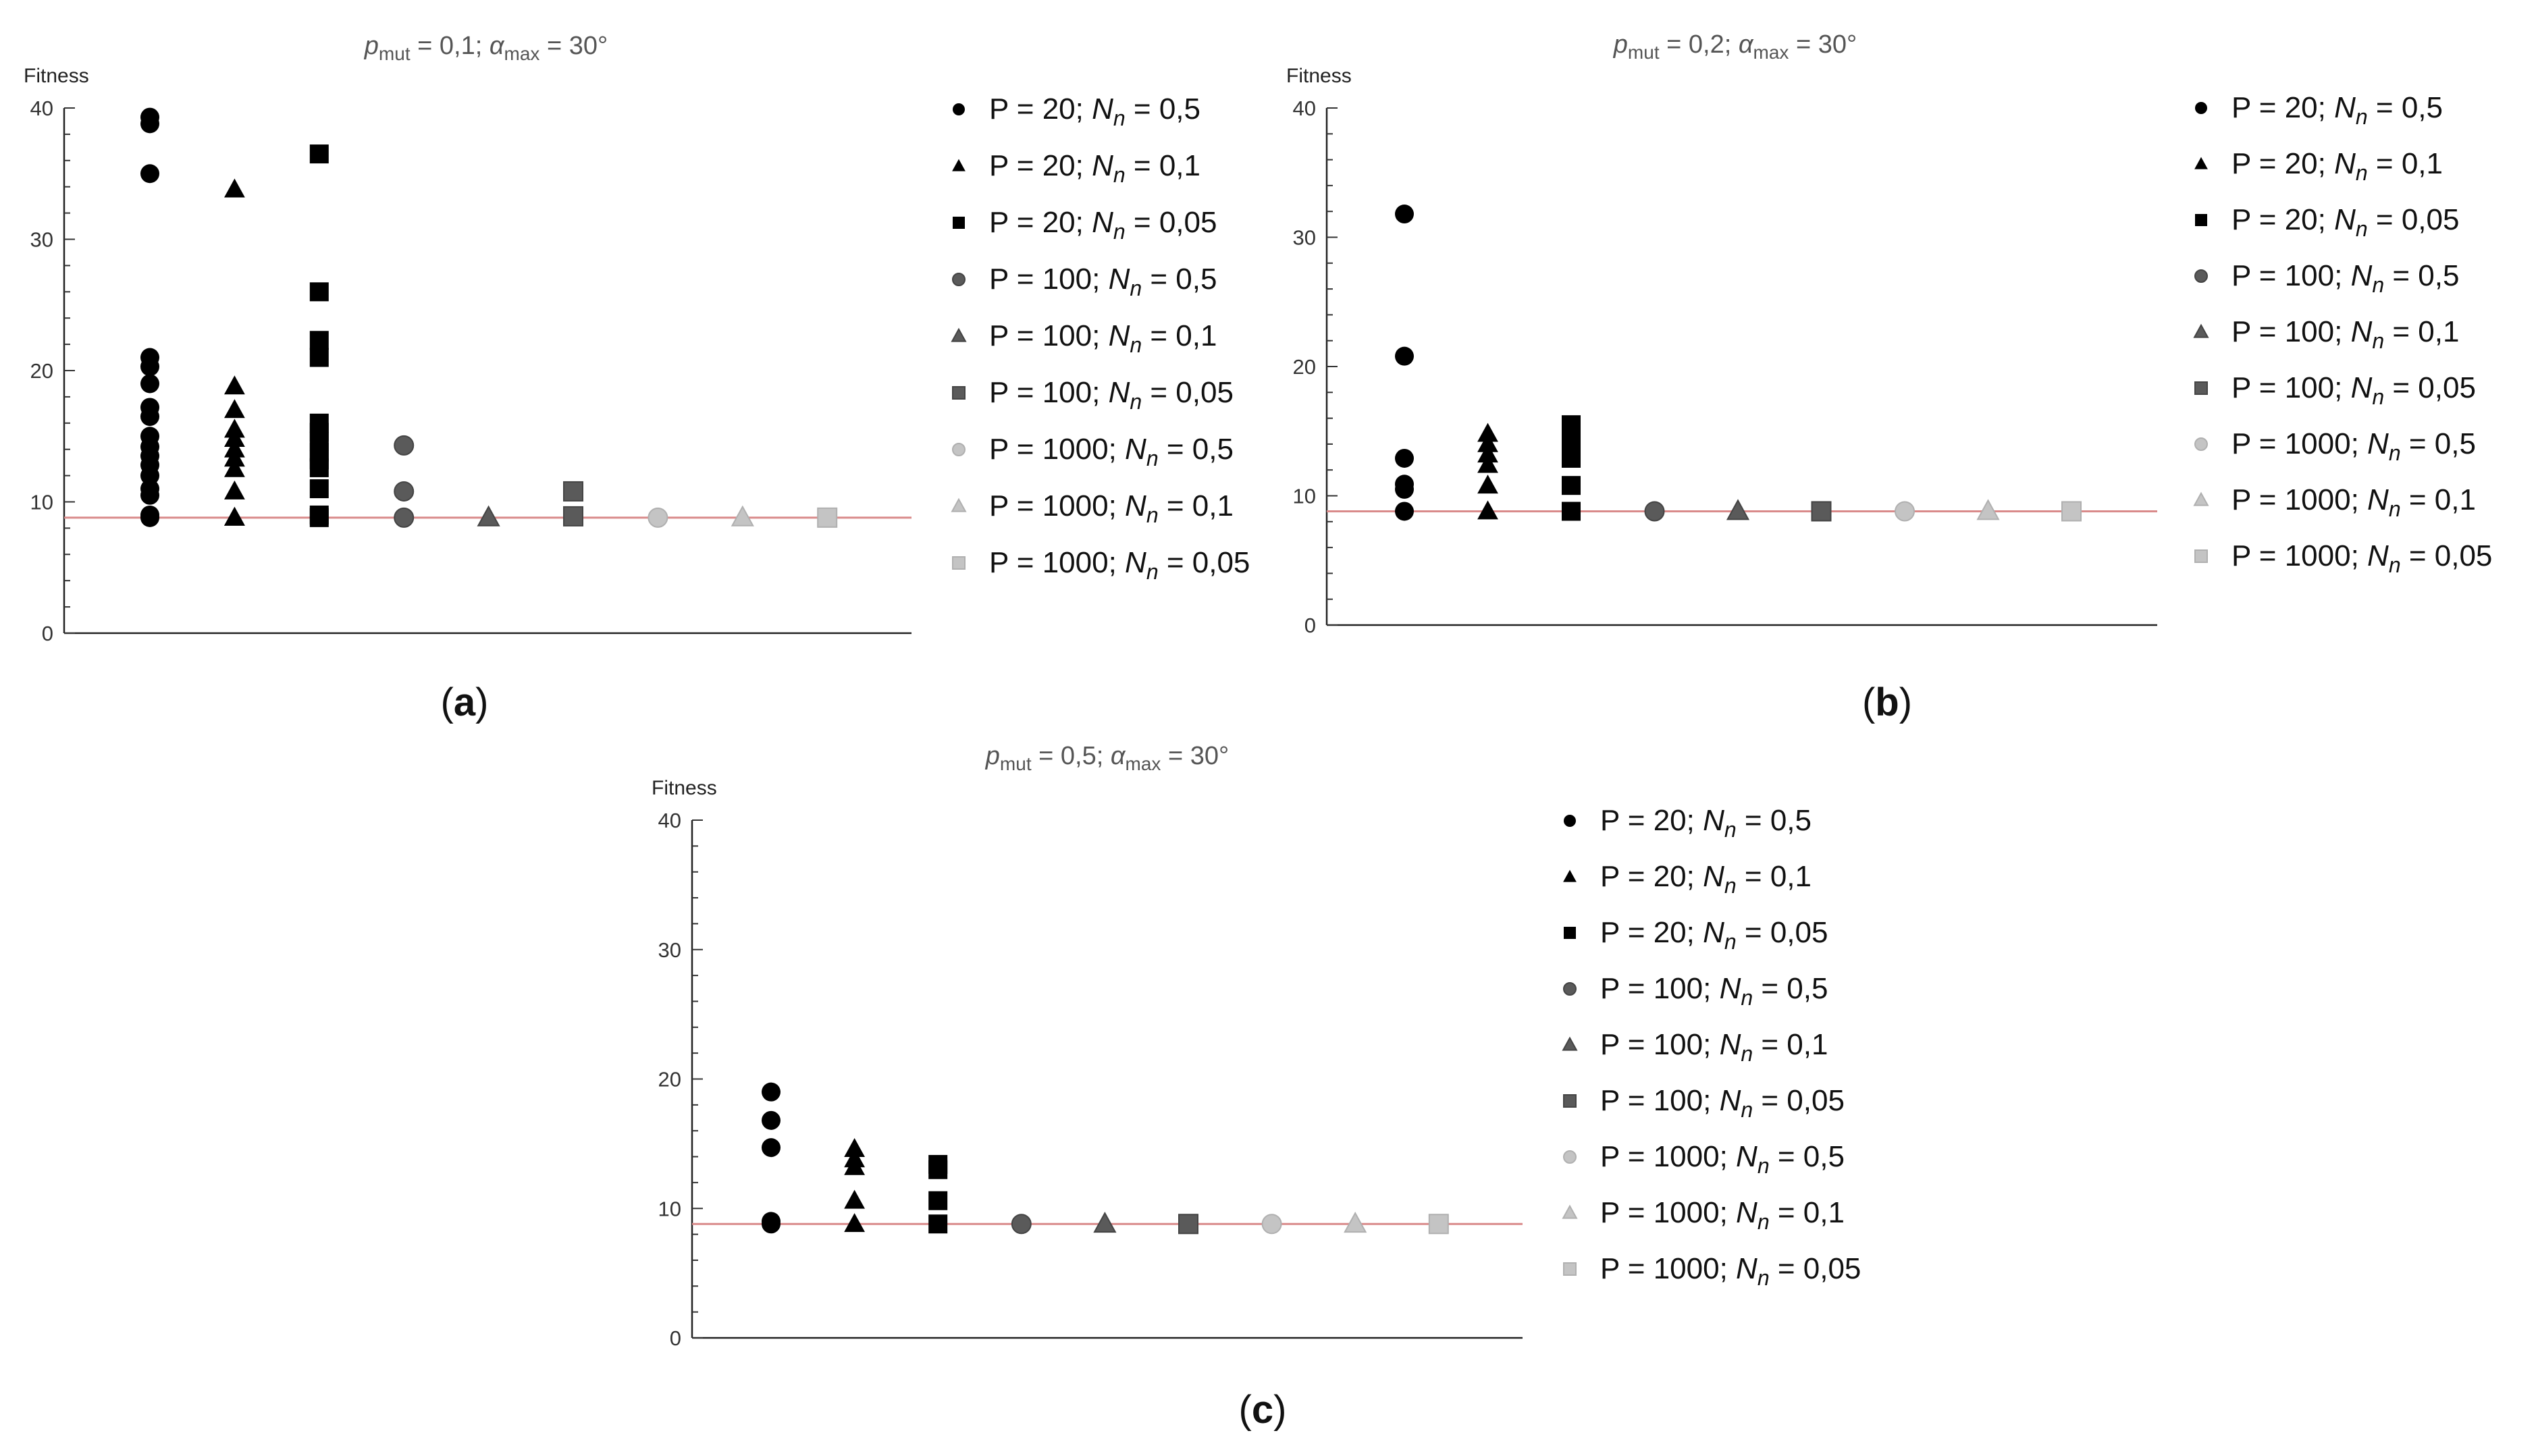 The image size is (2536, 1456). I want to click on legend-label: P = 100; Nn = 0,5, so click(2345, 278).